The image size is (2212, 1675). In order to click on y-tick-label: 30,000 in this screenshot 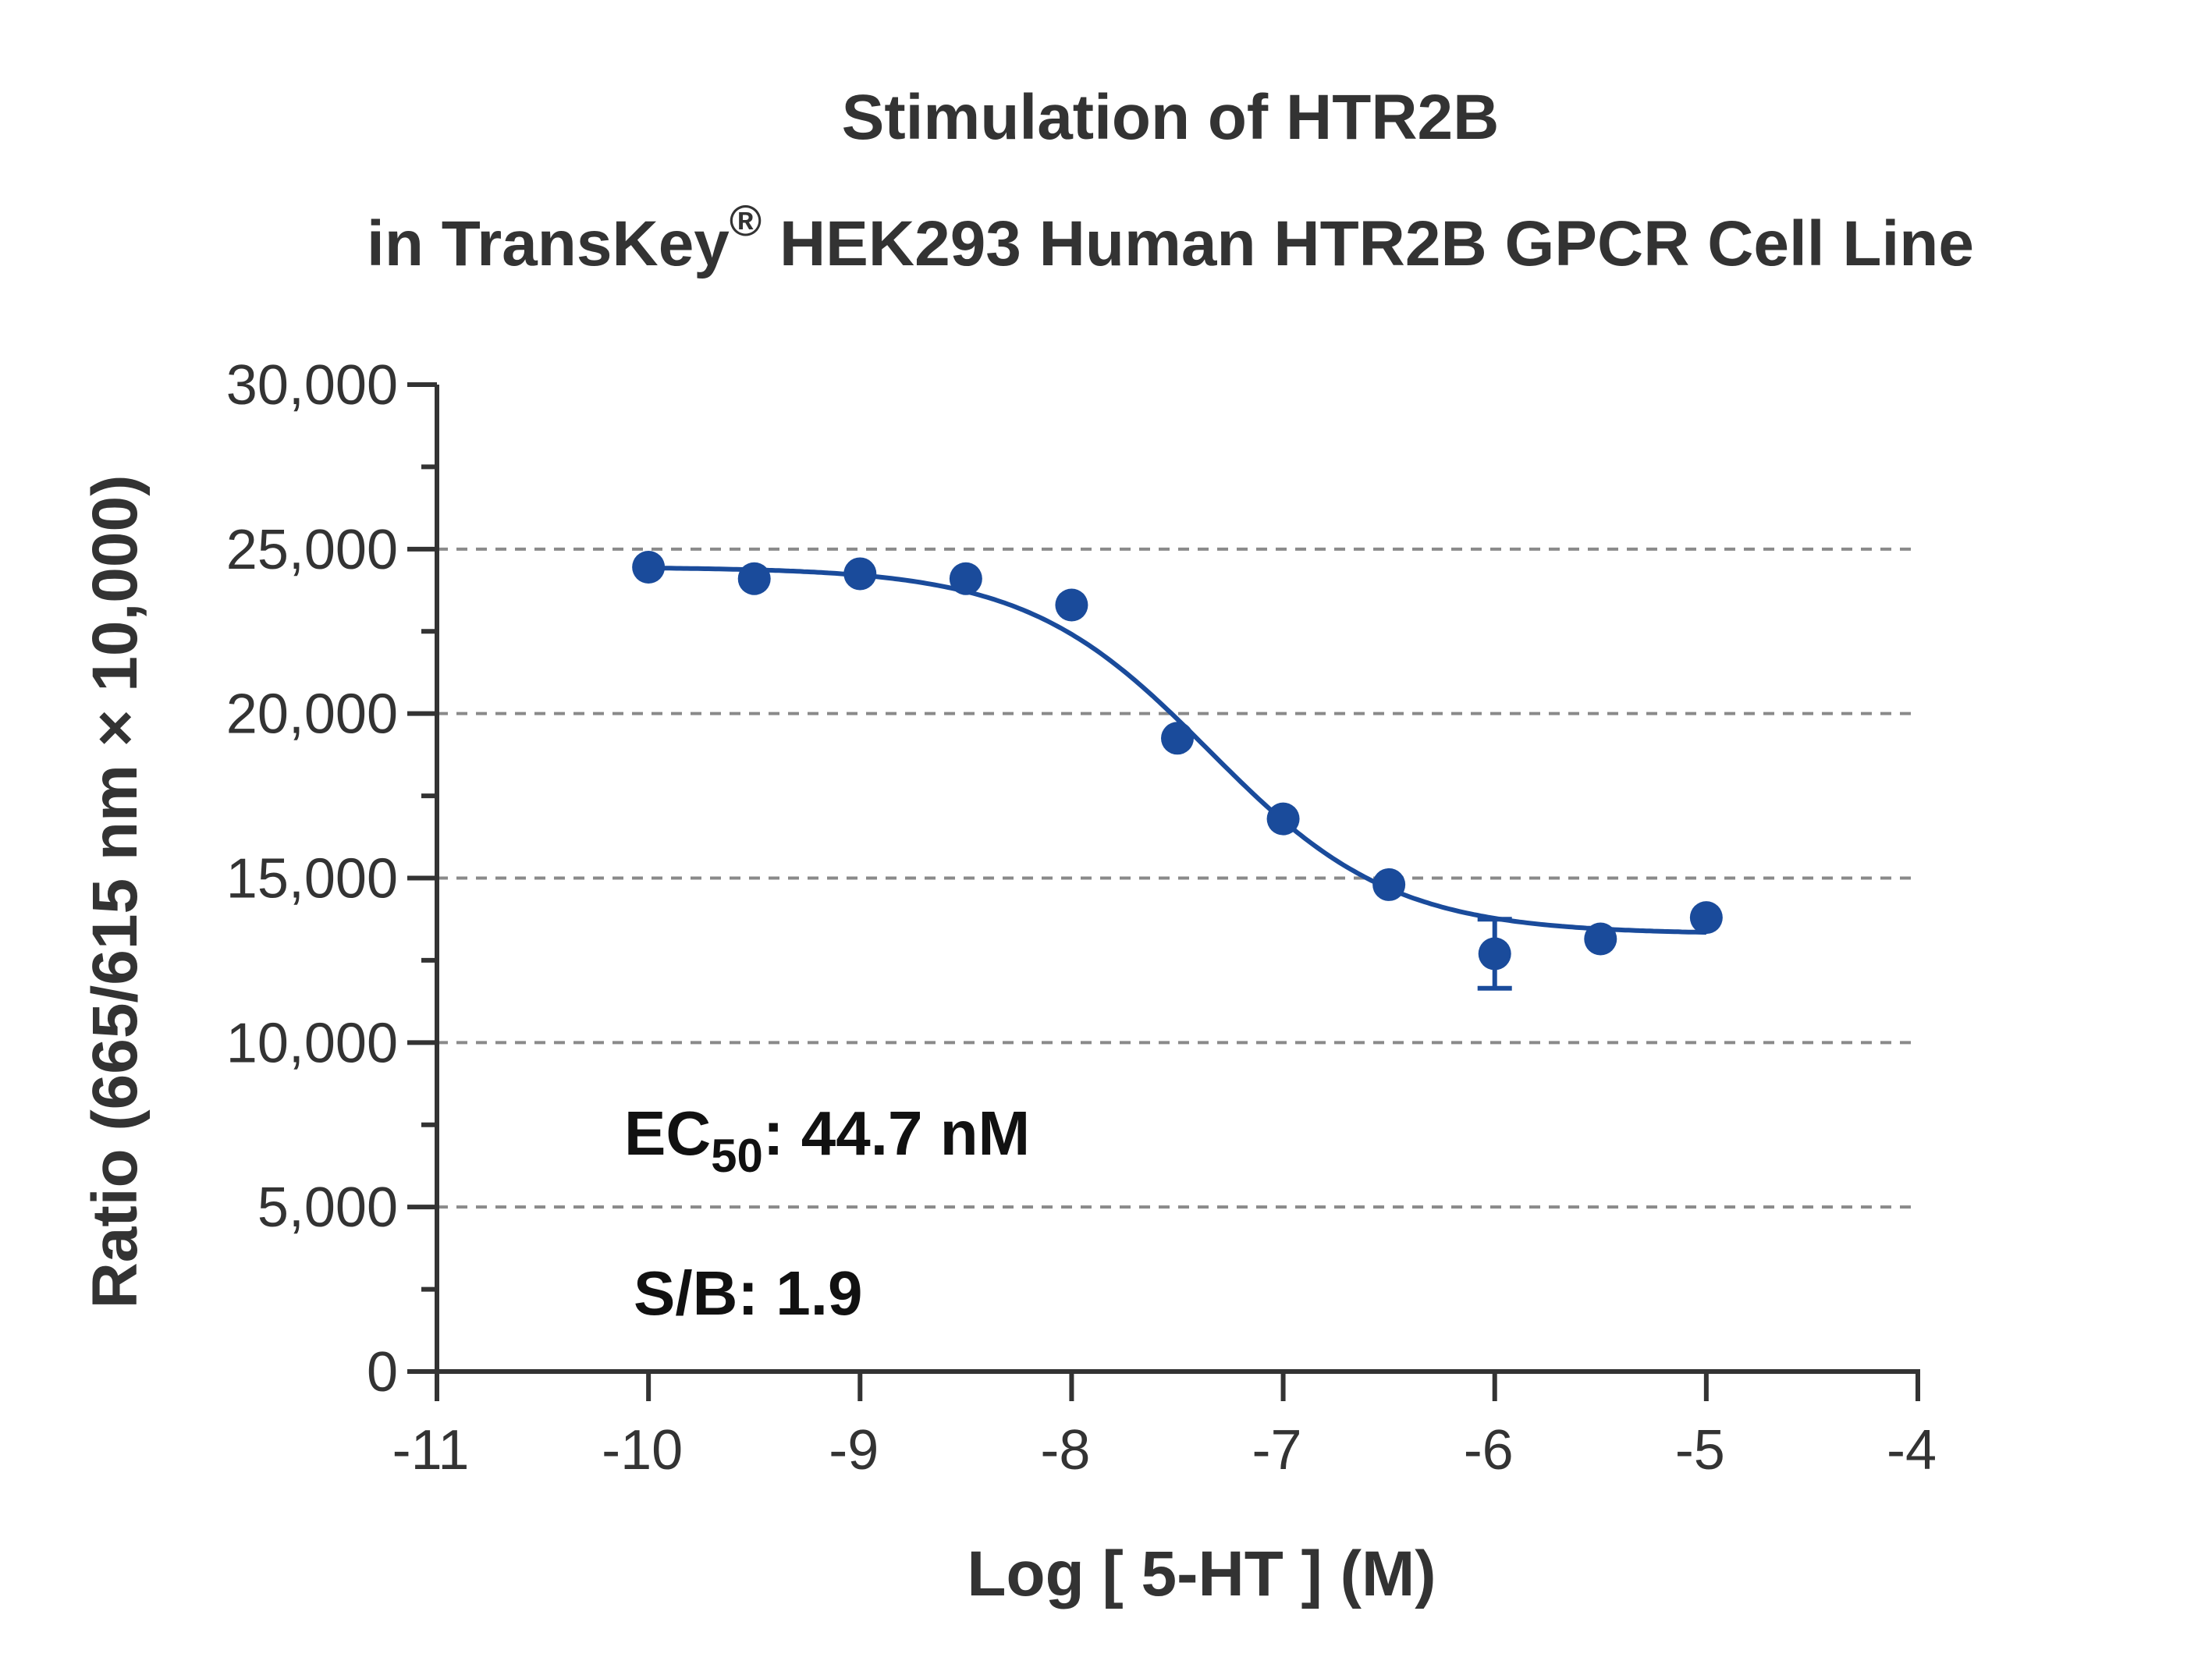, I will do `click(312, 385)`.